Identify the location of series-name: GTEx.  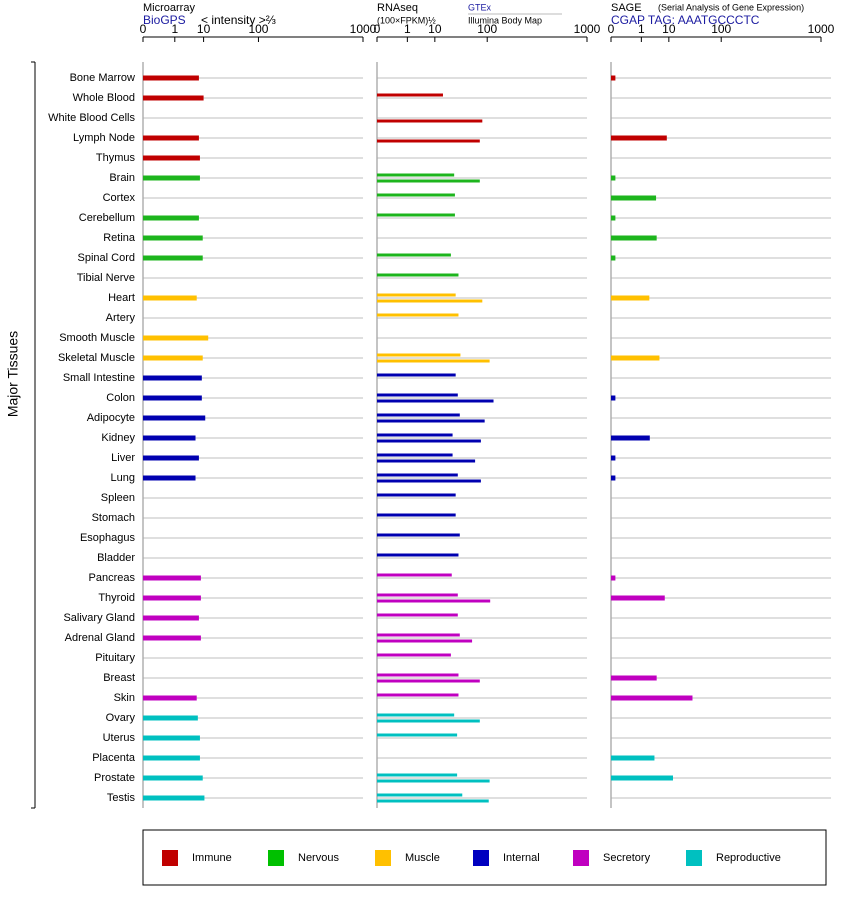
(480, 7).